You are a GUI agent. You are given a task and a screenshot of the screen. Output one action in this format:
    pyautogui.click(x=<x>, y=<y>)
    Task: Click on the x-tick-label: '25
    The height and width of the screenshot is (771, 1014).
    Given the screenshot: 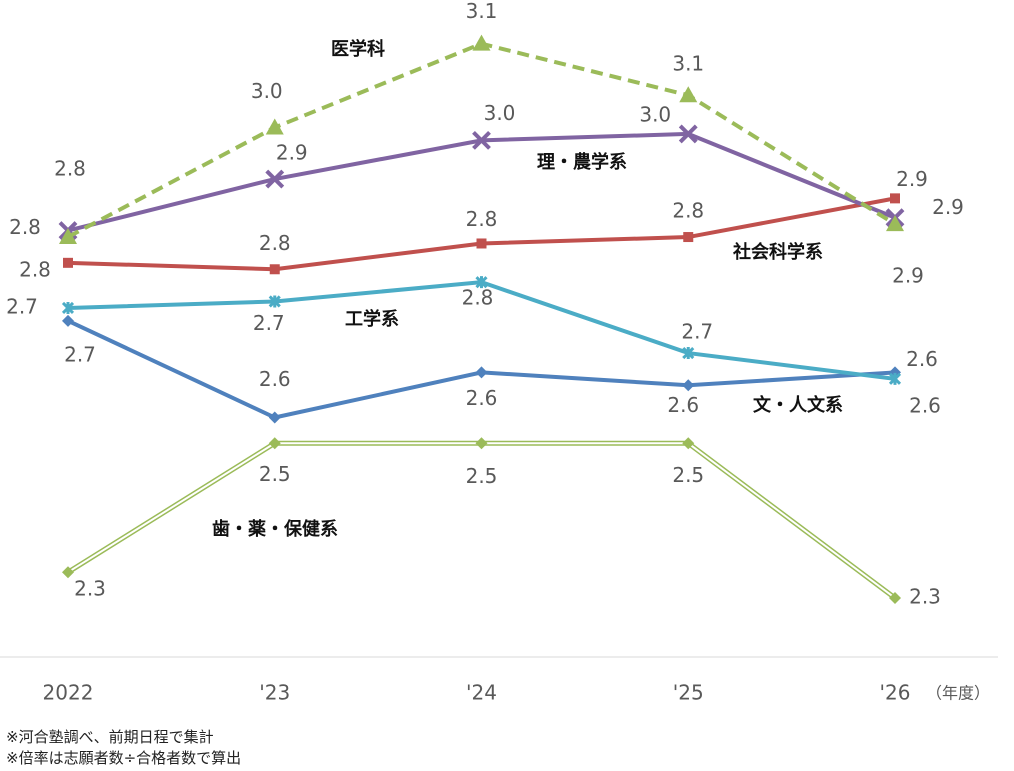 What is the action you would take?
    pyautogui.click(x=688, y=693)
    